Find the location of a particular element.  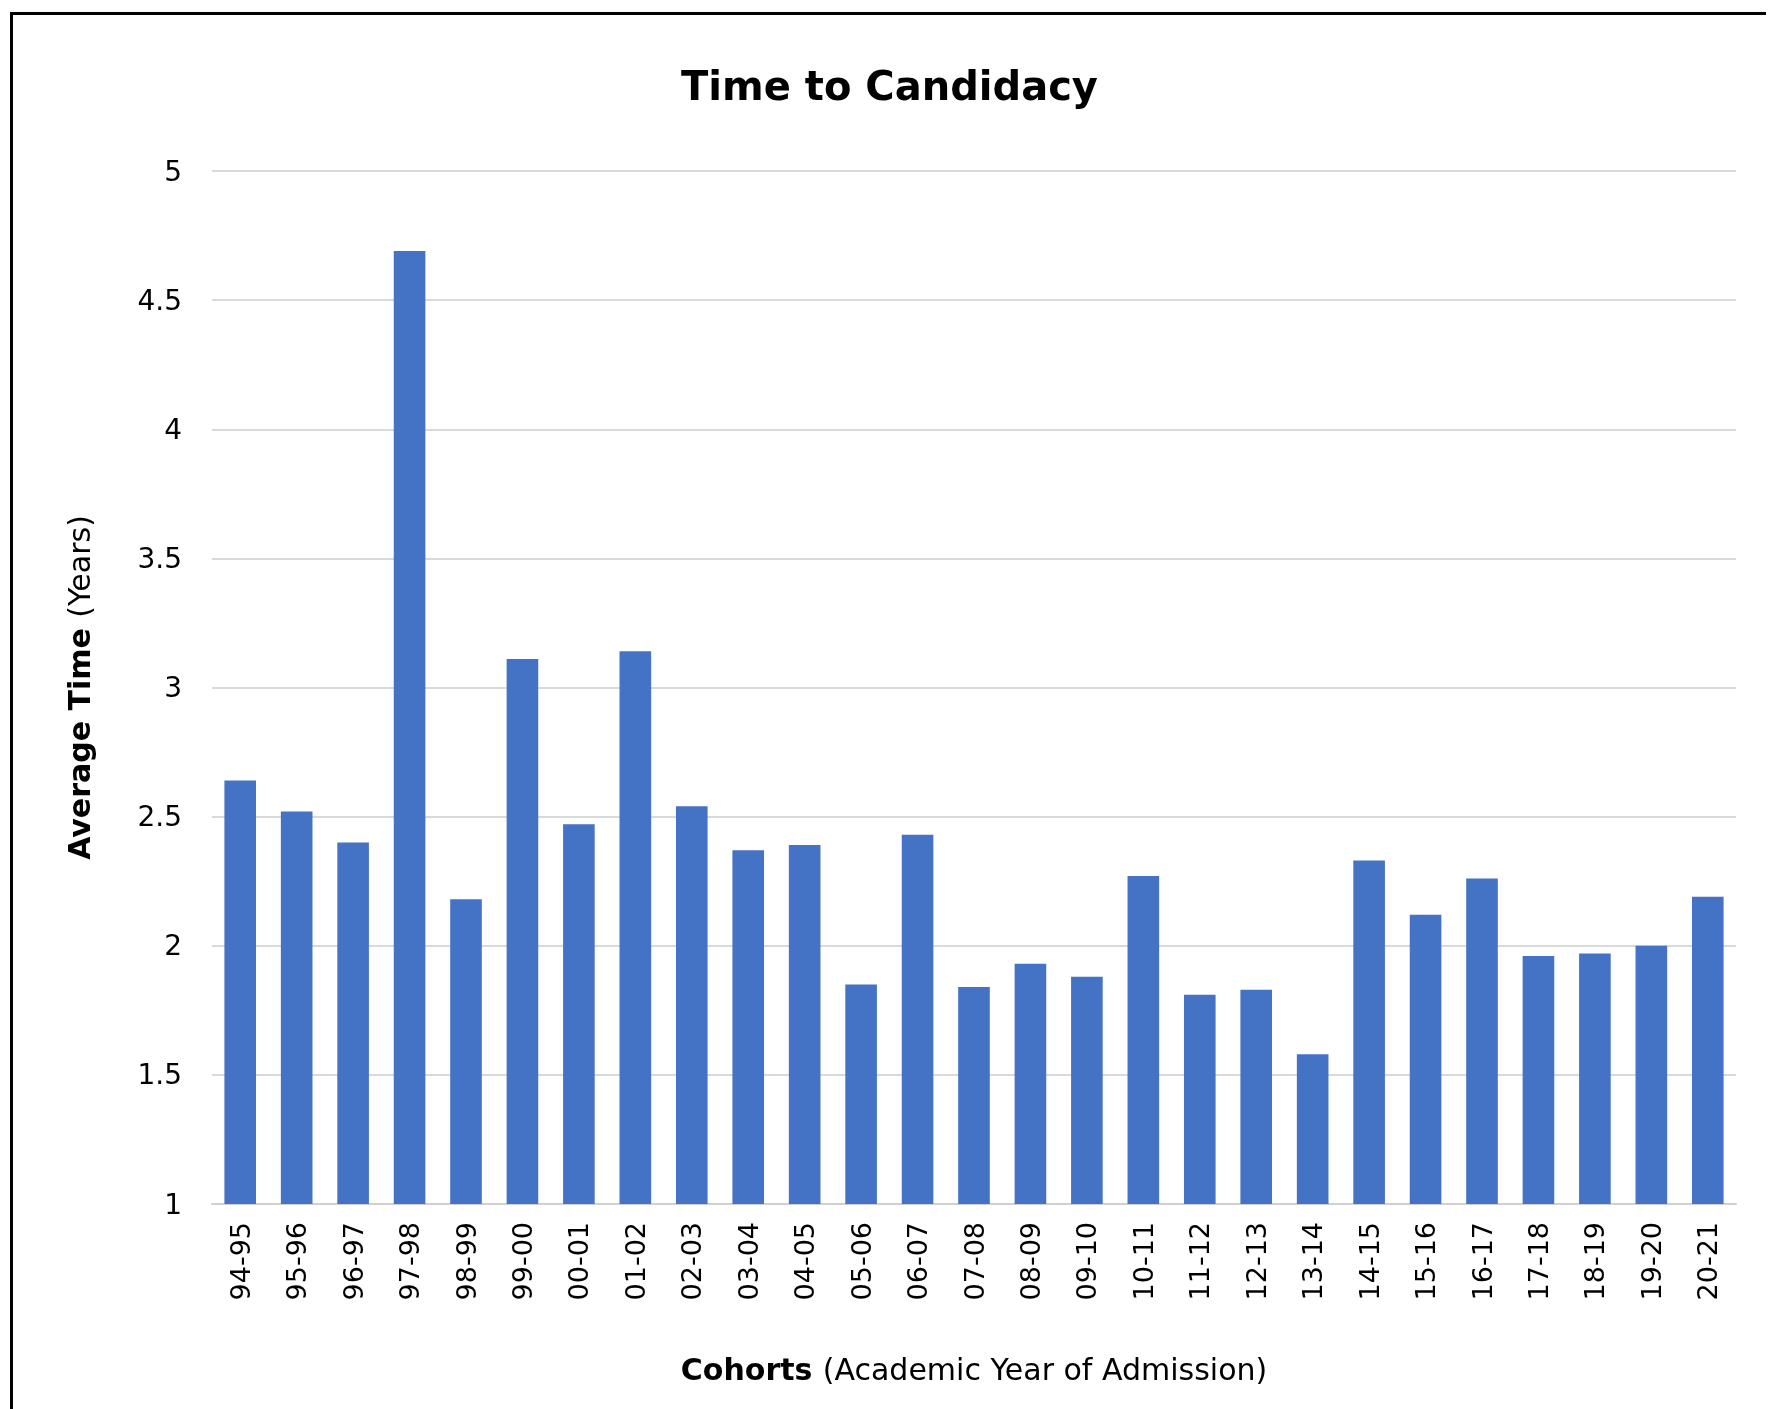

x-tick-label: 08-09 is located at coordinates (1030, 1261).